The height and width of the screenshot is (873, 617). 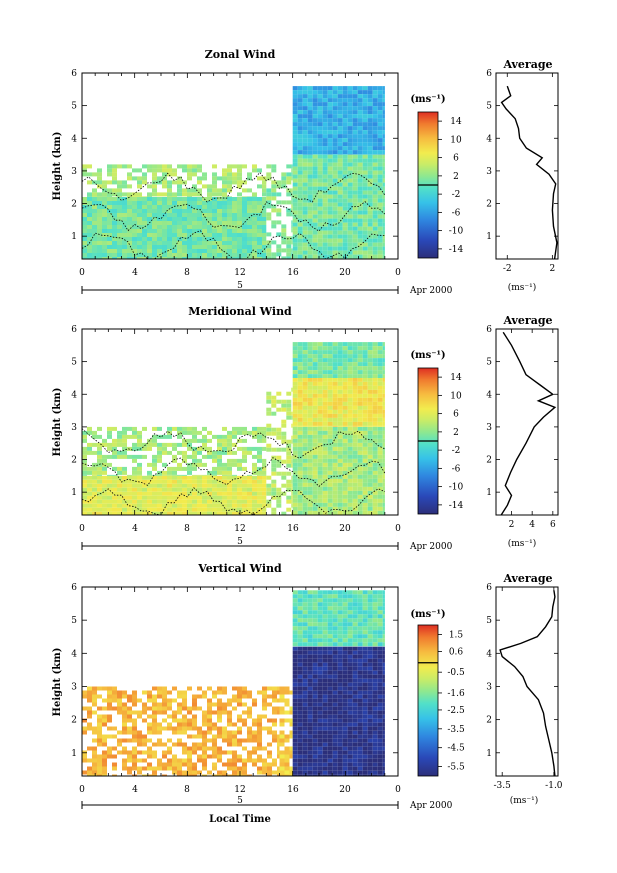 What do you see at coordinates (456, 140) in the screenshot?
I see `colorbar-tick-label: 10` at bounding box center [456, 140].